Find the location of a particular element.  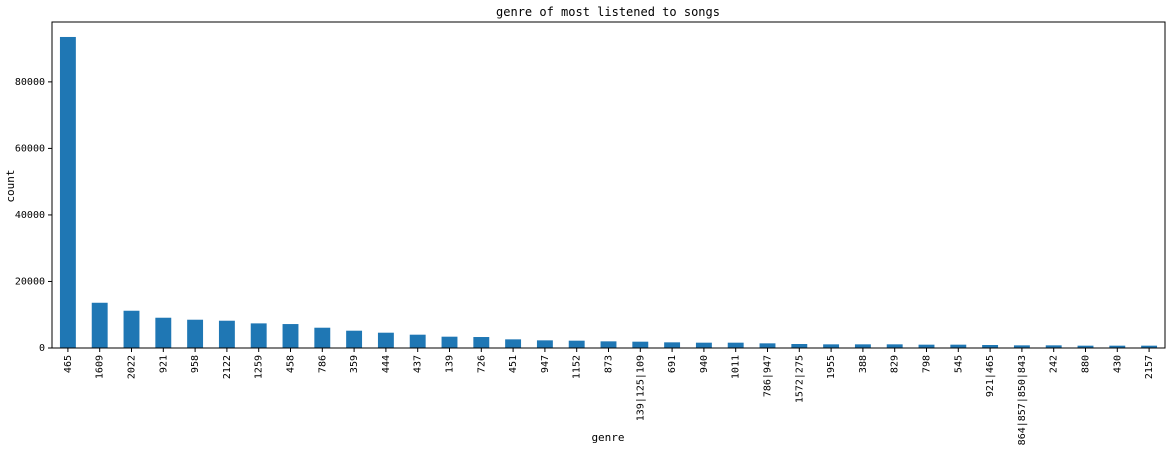

x-tick-label: 873 is located at coordinates (609, 364).